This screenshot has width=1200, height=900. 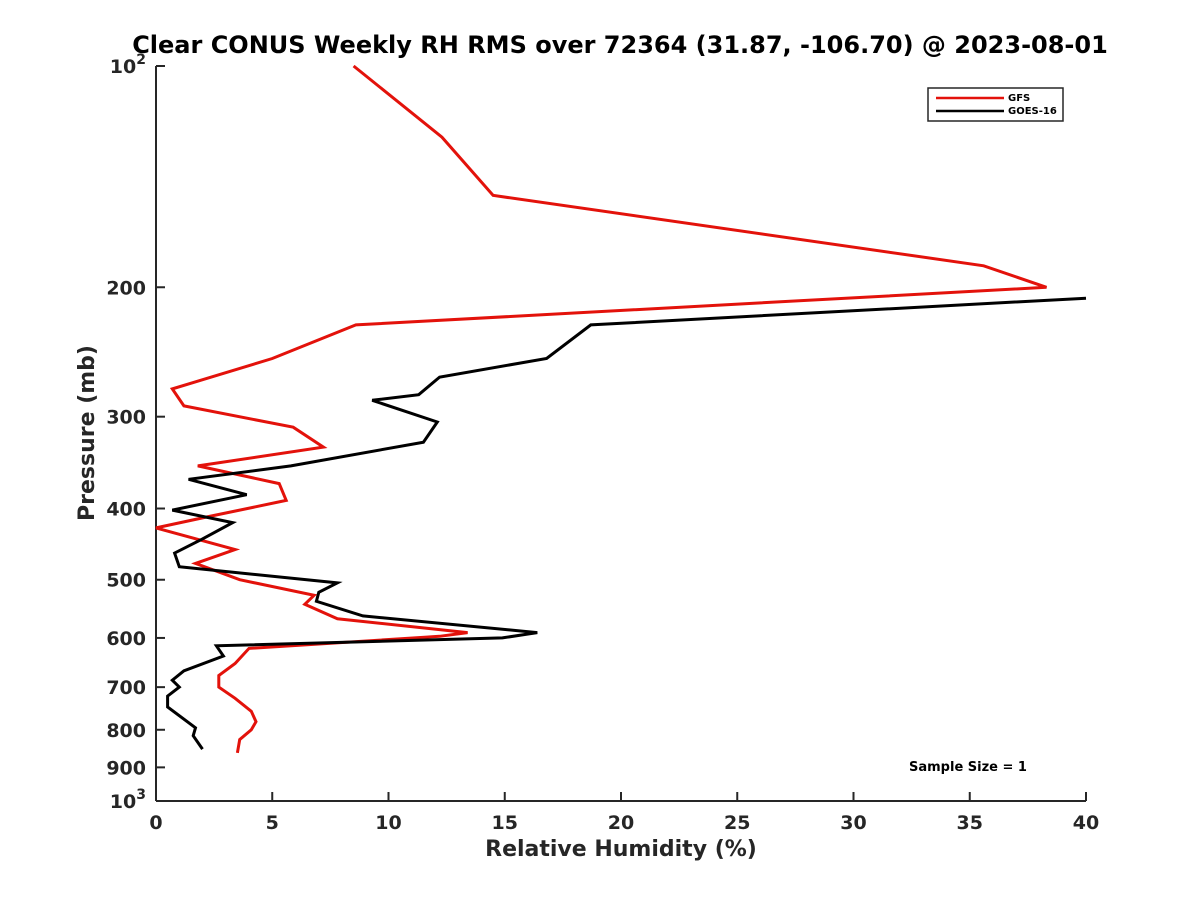 I want to click on y-tick-label: 10², so click(x=128, y=65).